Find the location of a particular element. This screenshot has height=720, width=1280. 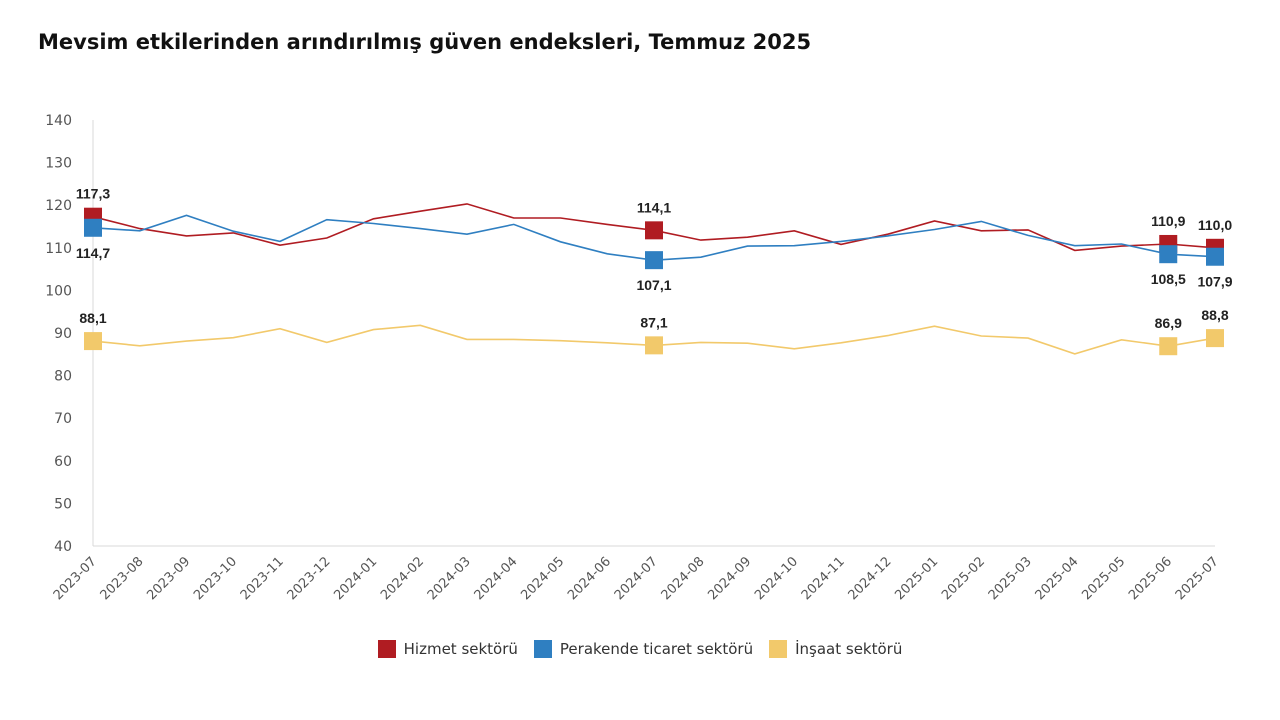

x-tick-label: 2024-12 is located at coordinates (870, 578).